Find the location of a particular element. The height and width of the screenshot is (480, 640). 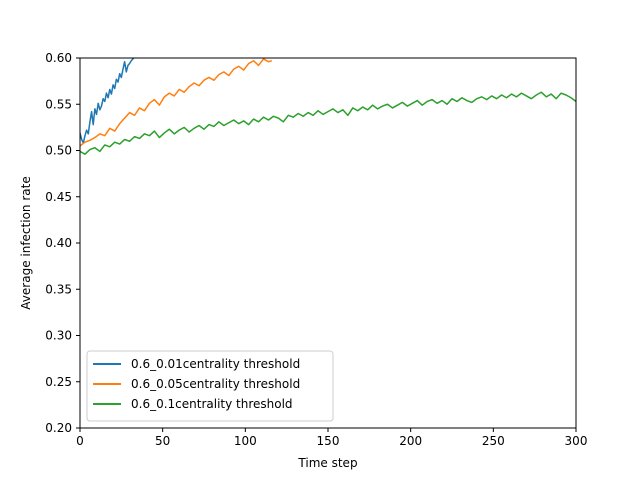

y-tick-label: 0.50 is located at coordinates (58, 151).